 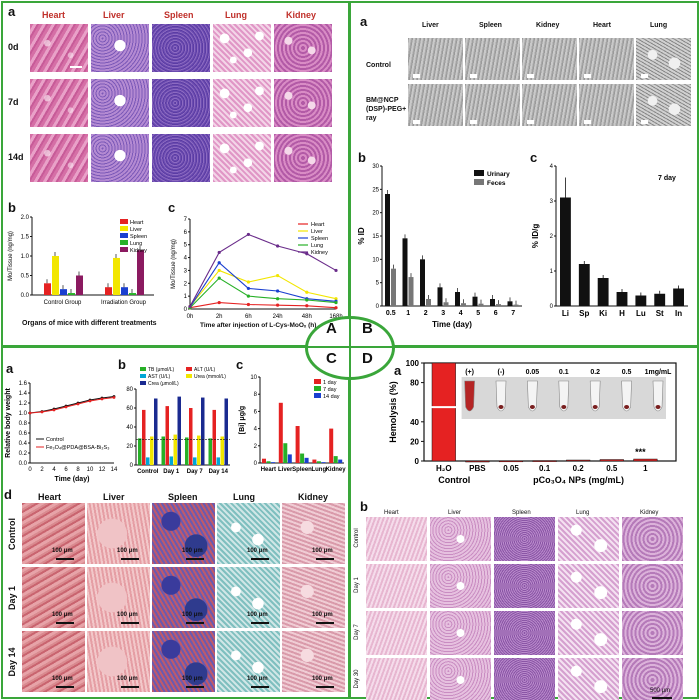 I want to click on x-tick-label: Liver, so click(x=285, y=470).